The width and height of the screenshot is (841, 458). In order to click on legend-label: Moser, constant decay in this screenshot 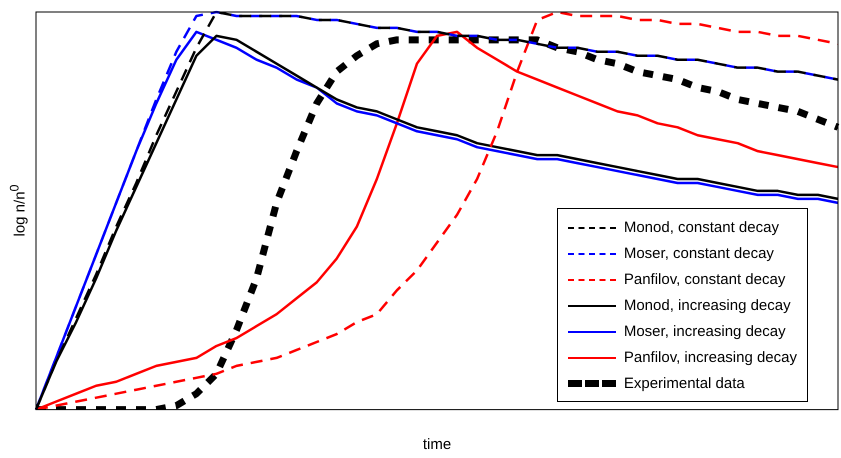, I will do `click(699, 253)`.